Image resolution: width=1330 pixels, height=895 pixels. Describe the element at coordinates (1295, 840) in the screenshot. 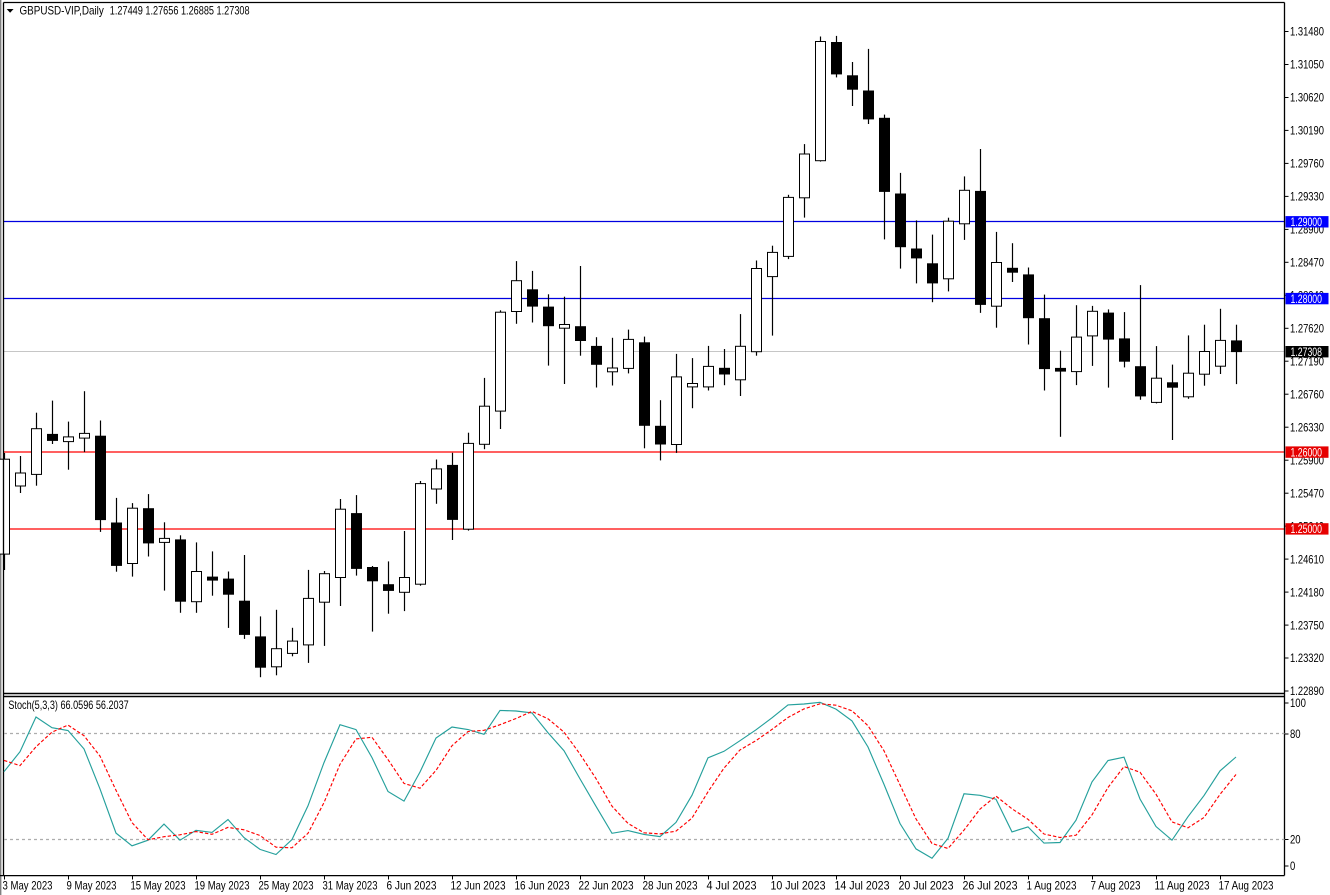

I see `svg-text: 20` at that location.